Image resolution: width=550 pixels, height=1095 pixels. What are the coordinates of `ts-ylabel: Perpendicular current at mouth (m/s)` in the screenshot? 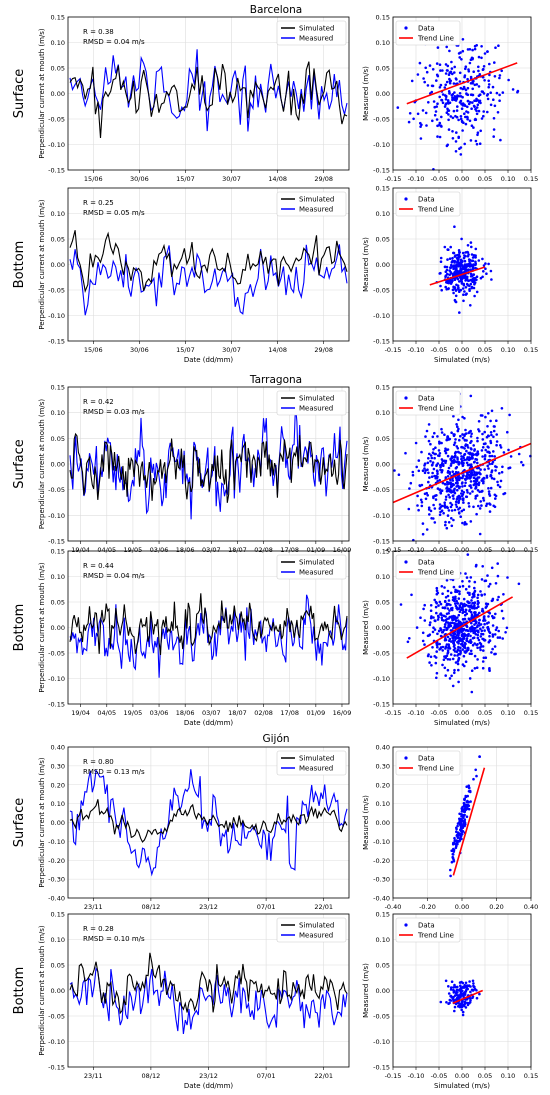 It's located at (42, 93).